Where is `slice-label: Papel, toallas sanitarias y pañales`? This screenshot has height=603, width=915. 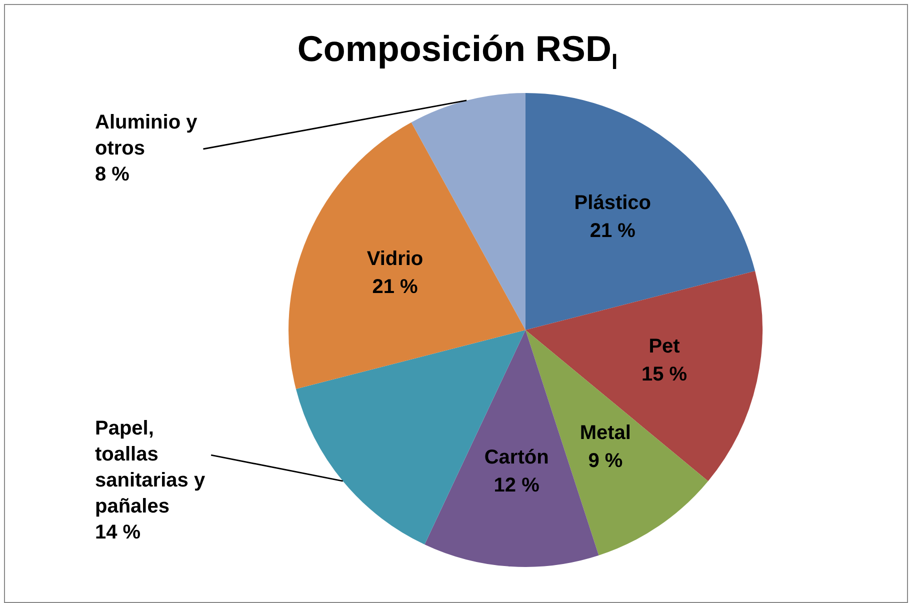 slice-label: Papel, toallas sanitarias y pañales is located at coordinates (150, 468).